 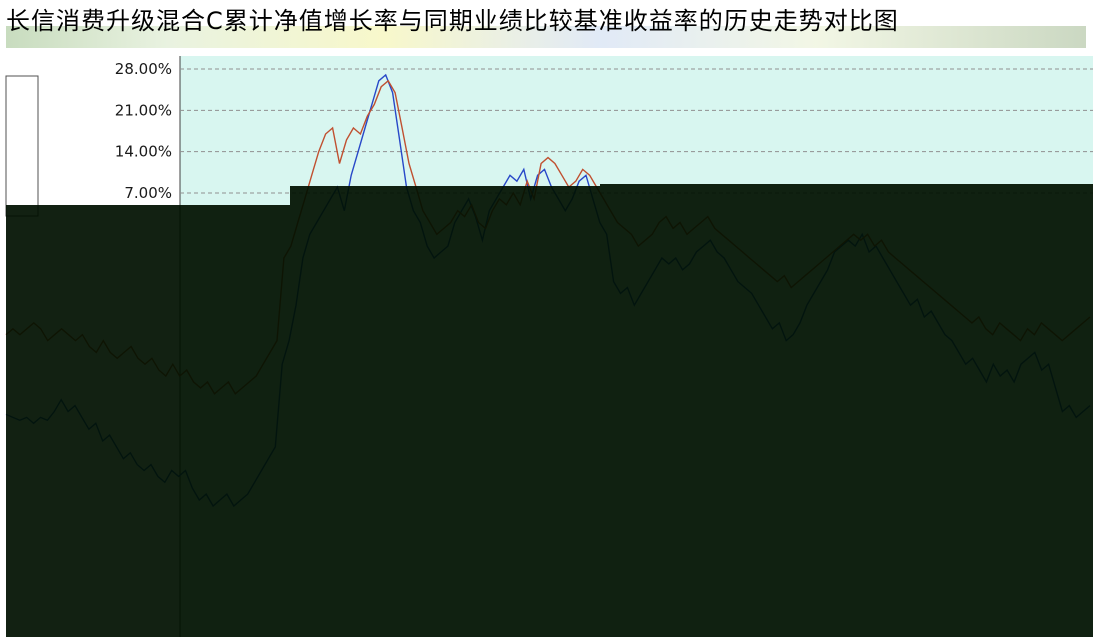 What do you see at coordinates (148, 193) in the screenshot?
I see `y-tick-label: 7.00%` at bounding box center [148, 193].